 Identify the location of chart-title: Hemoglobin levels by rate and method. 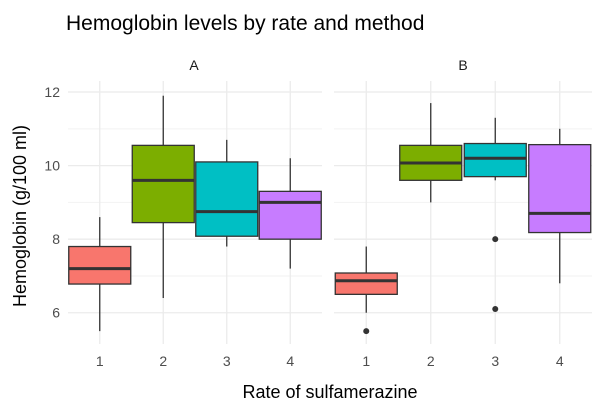
(245, 23).